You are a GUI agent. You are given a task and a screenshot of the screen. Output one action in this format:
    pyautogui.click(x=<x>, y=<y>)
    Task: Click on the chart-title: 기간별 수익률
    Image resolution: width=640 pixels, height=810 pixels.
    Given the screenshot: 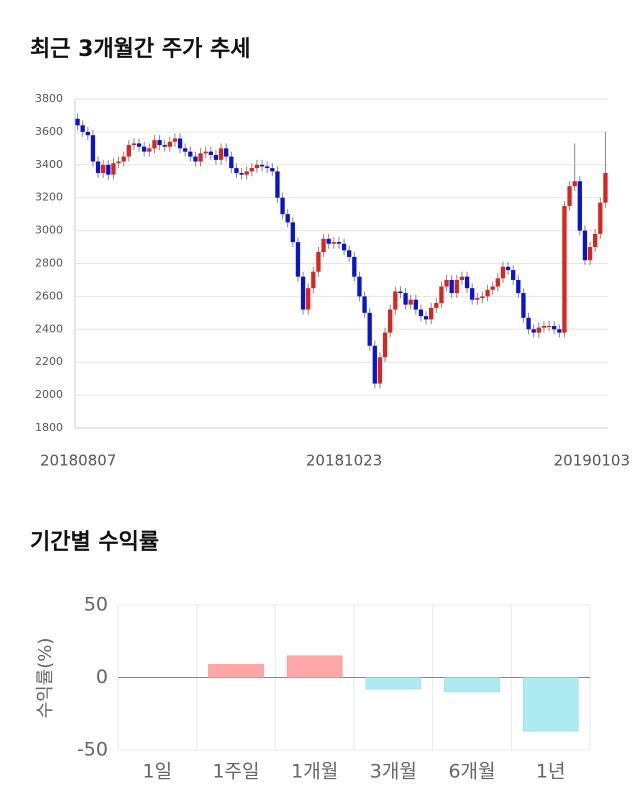 What is the action you would take?
    pyautogui.click(x=94, y=542)
    